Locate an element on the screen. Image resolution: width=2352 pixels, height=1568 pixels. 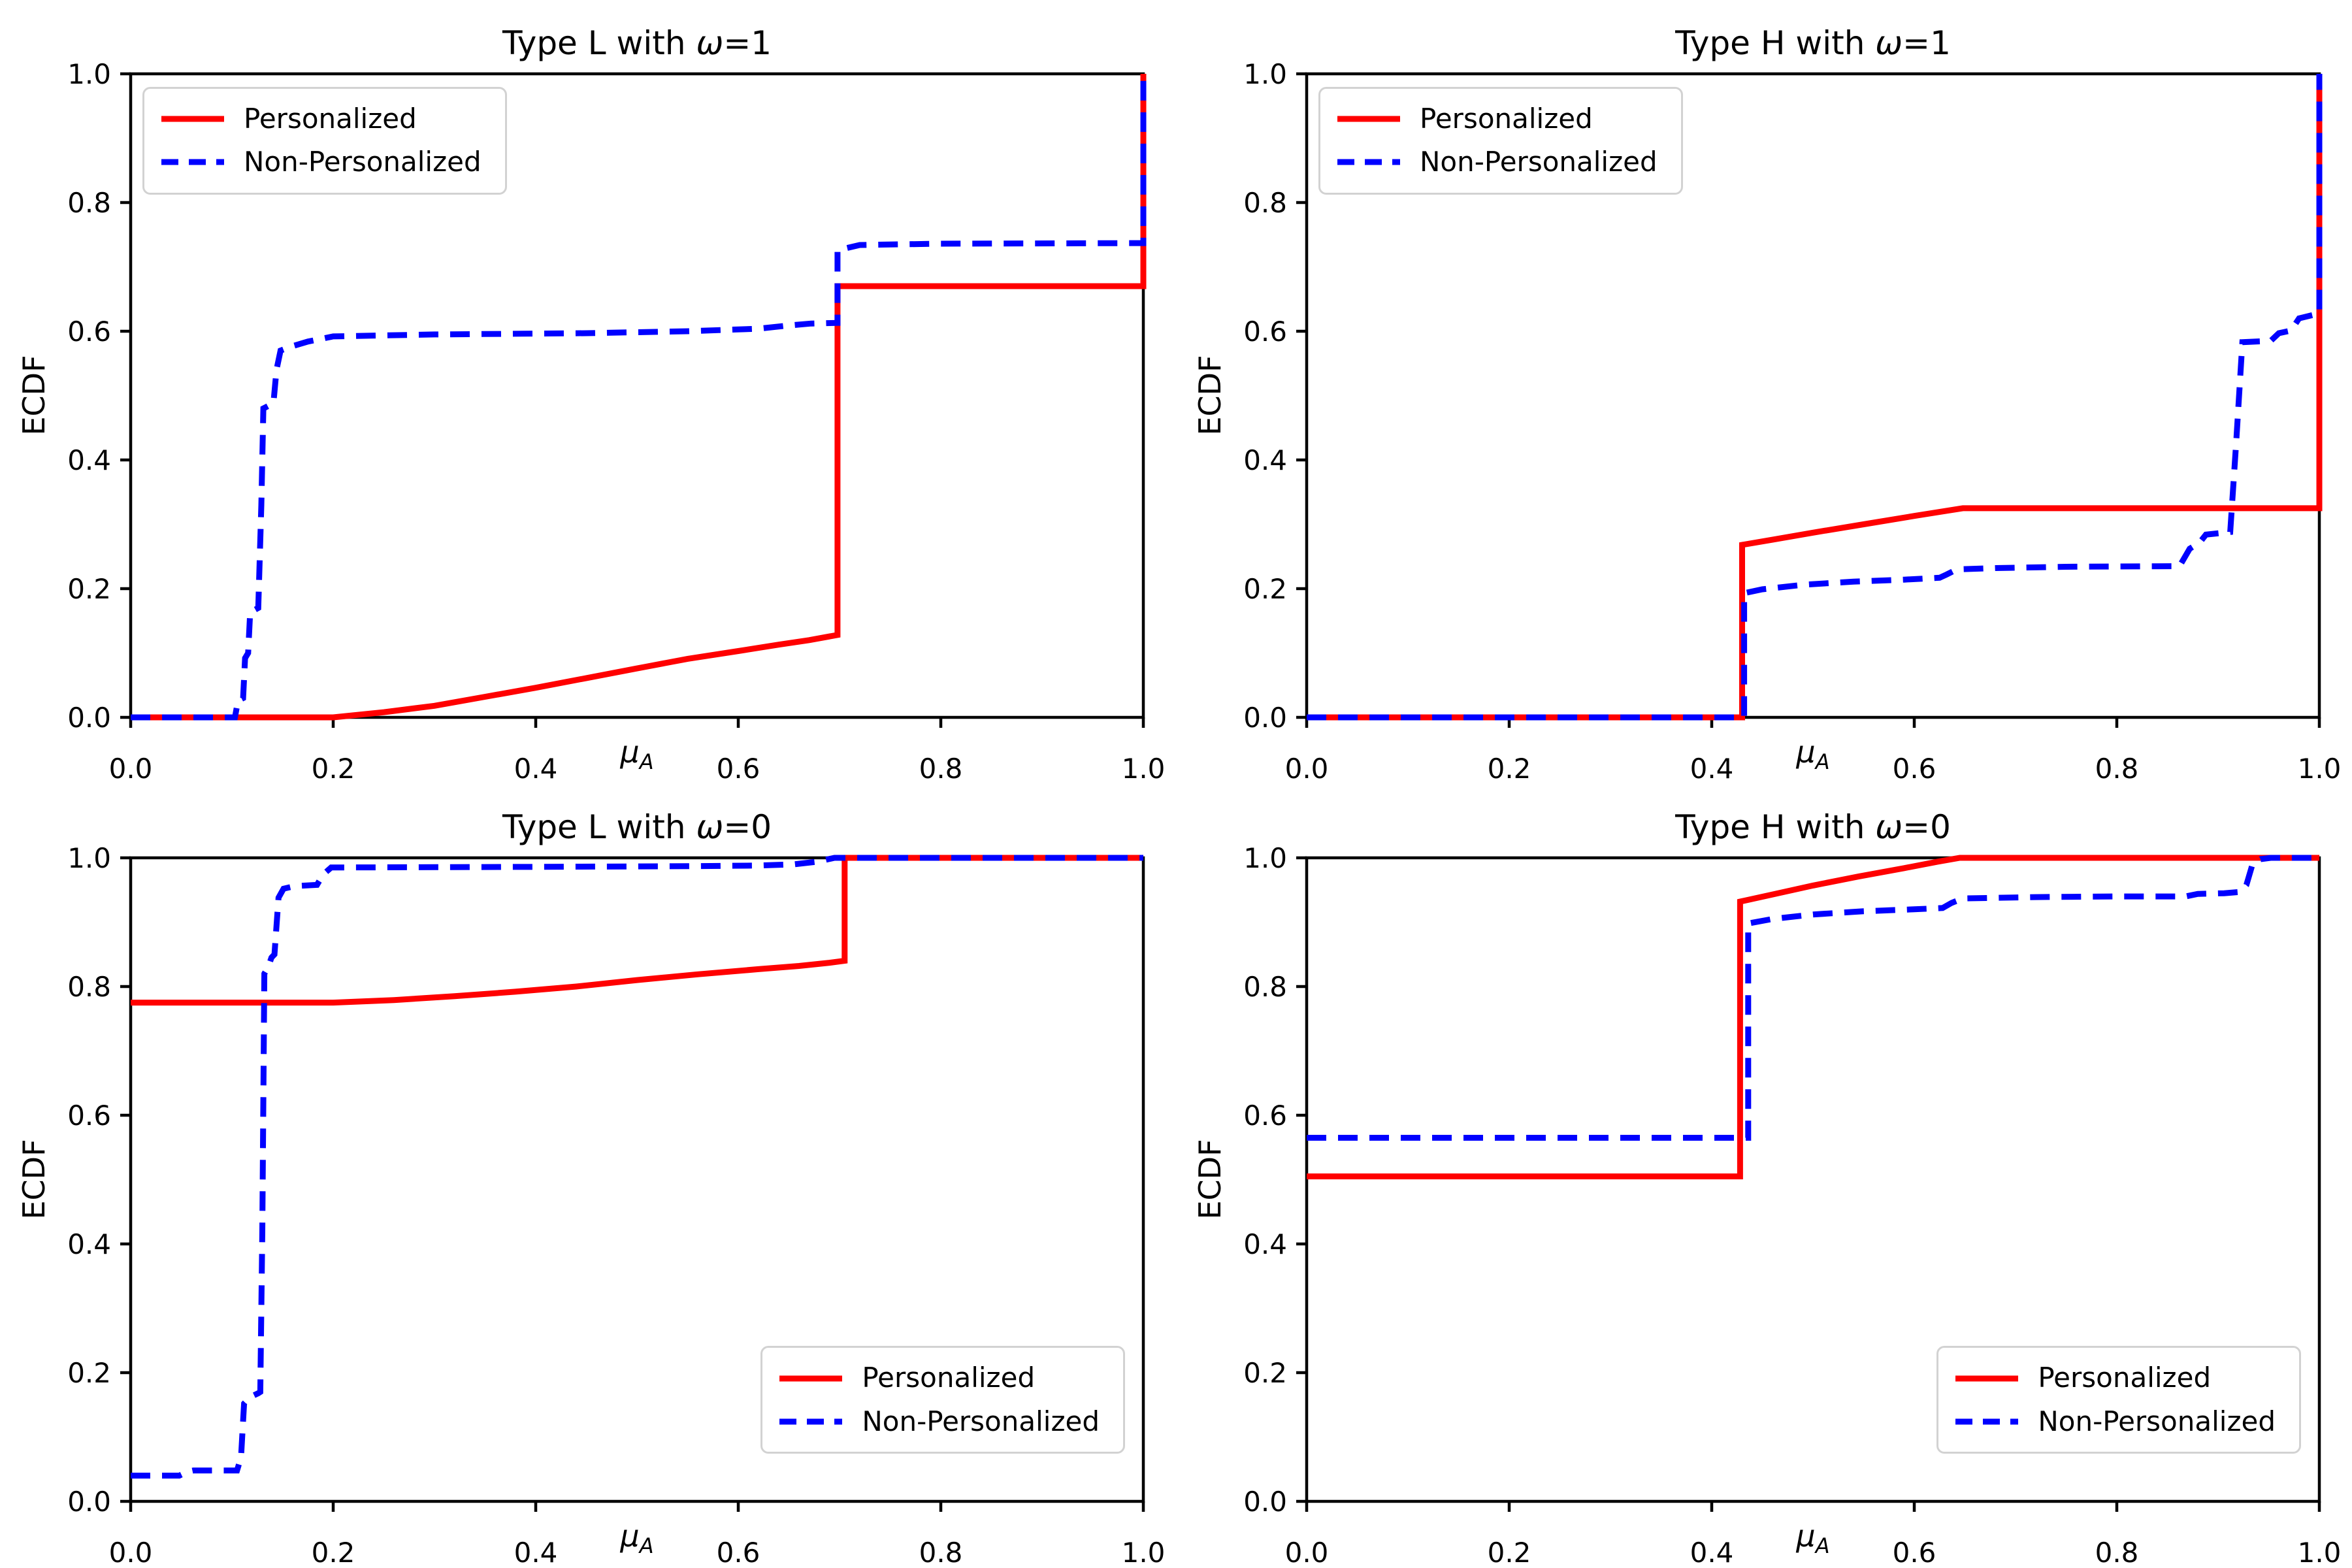
plot-title: Type H with ω=0 is located at coordinates (1813, 827).